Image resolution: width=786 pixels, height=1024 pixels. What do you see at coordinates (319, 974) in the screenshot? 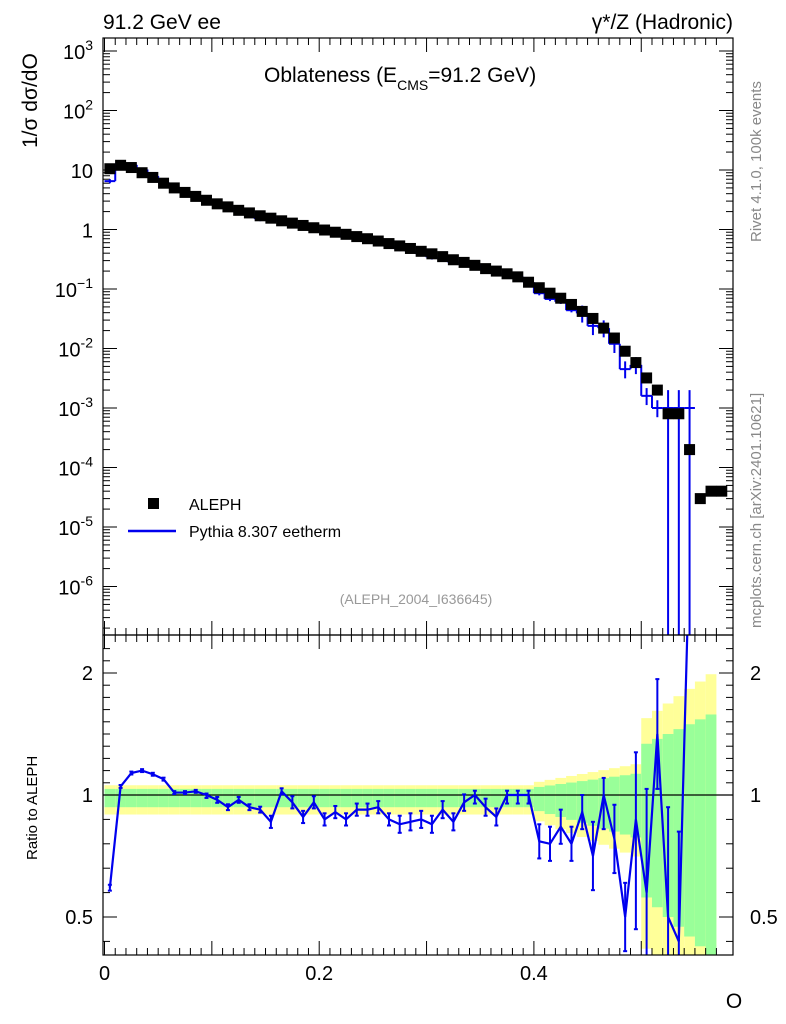
I see `x-tick-label: 0.2` at bounding box center [319, 974].